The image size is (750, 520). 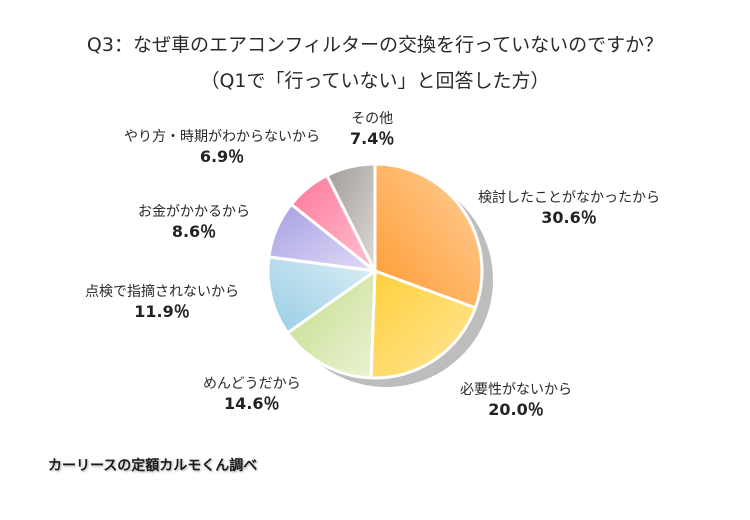 What do you see at coordinates (252, 394) in the screenshot?
I see `label-bothersome: めんどうだから 14.6％` at bounding box center [252, 394].